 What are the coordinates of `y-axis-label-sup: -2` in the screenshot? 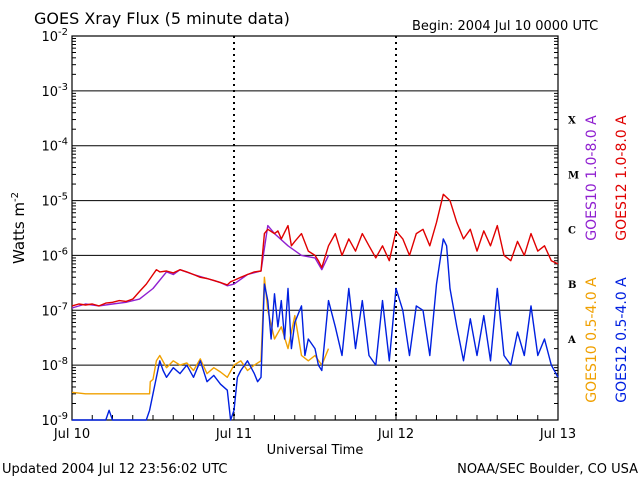 It's located at (15, 197).